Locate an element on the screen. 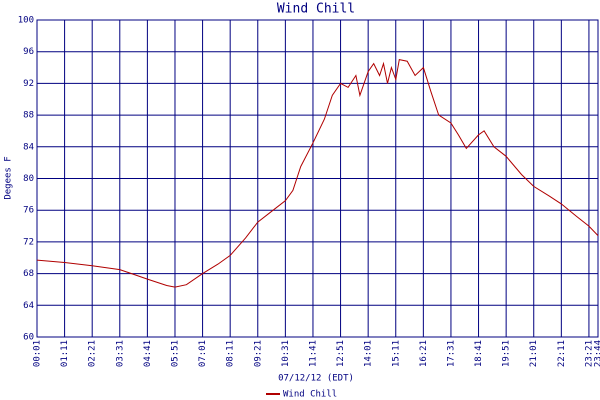  x-tick-label: 00:01 is located at coordinates (38, 353).